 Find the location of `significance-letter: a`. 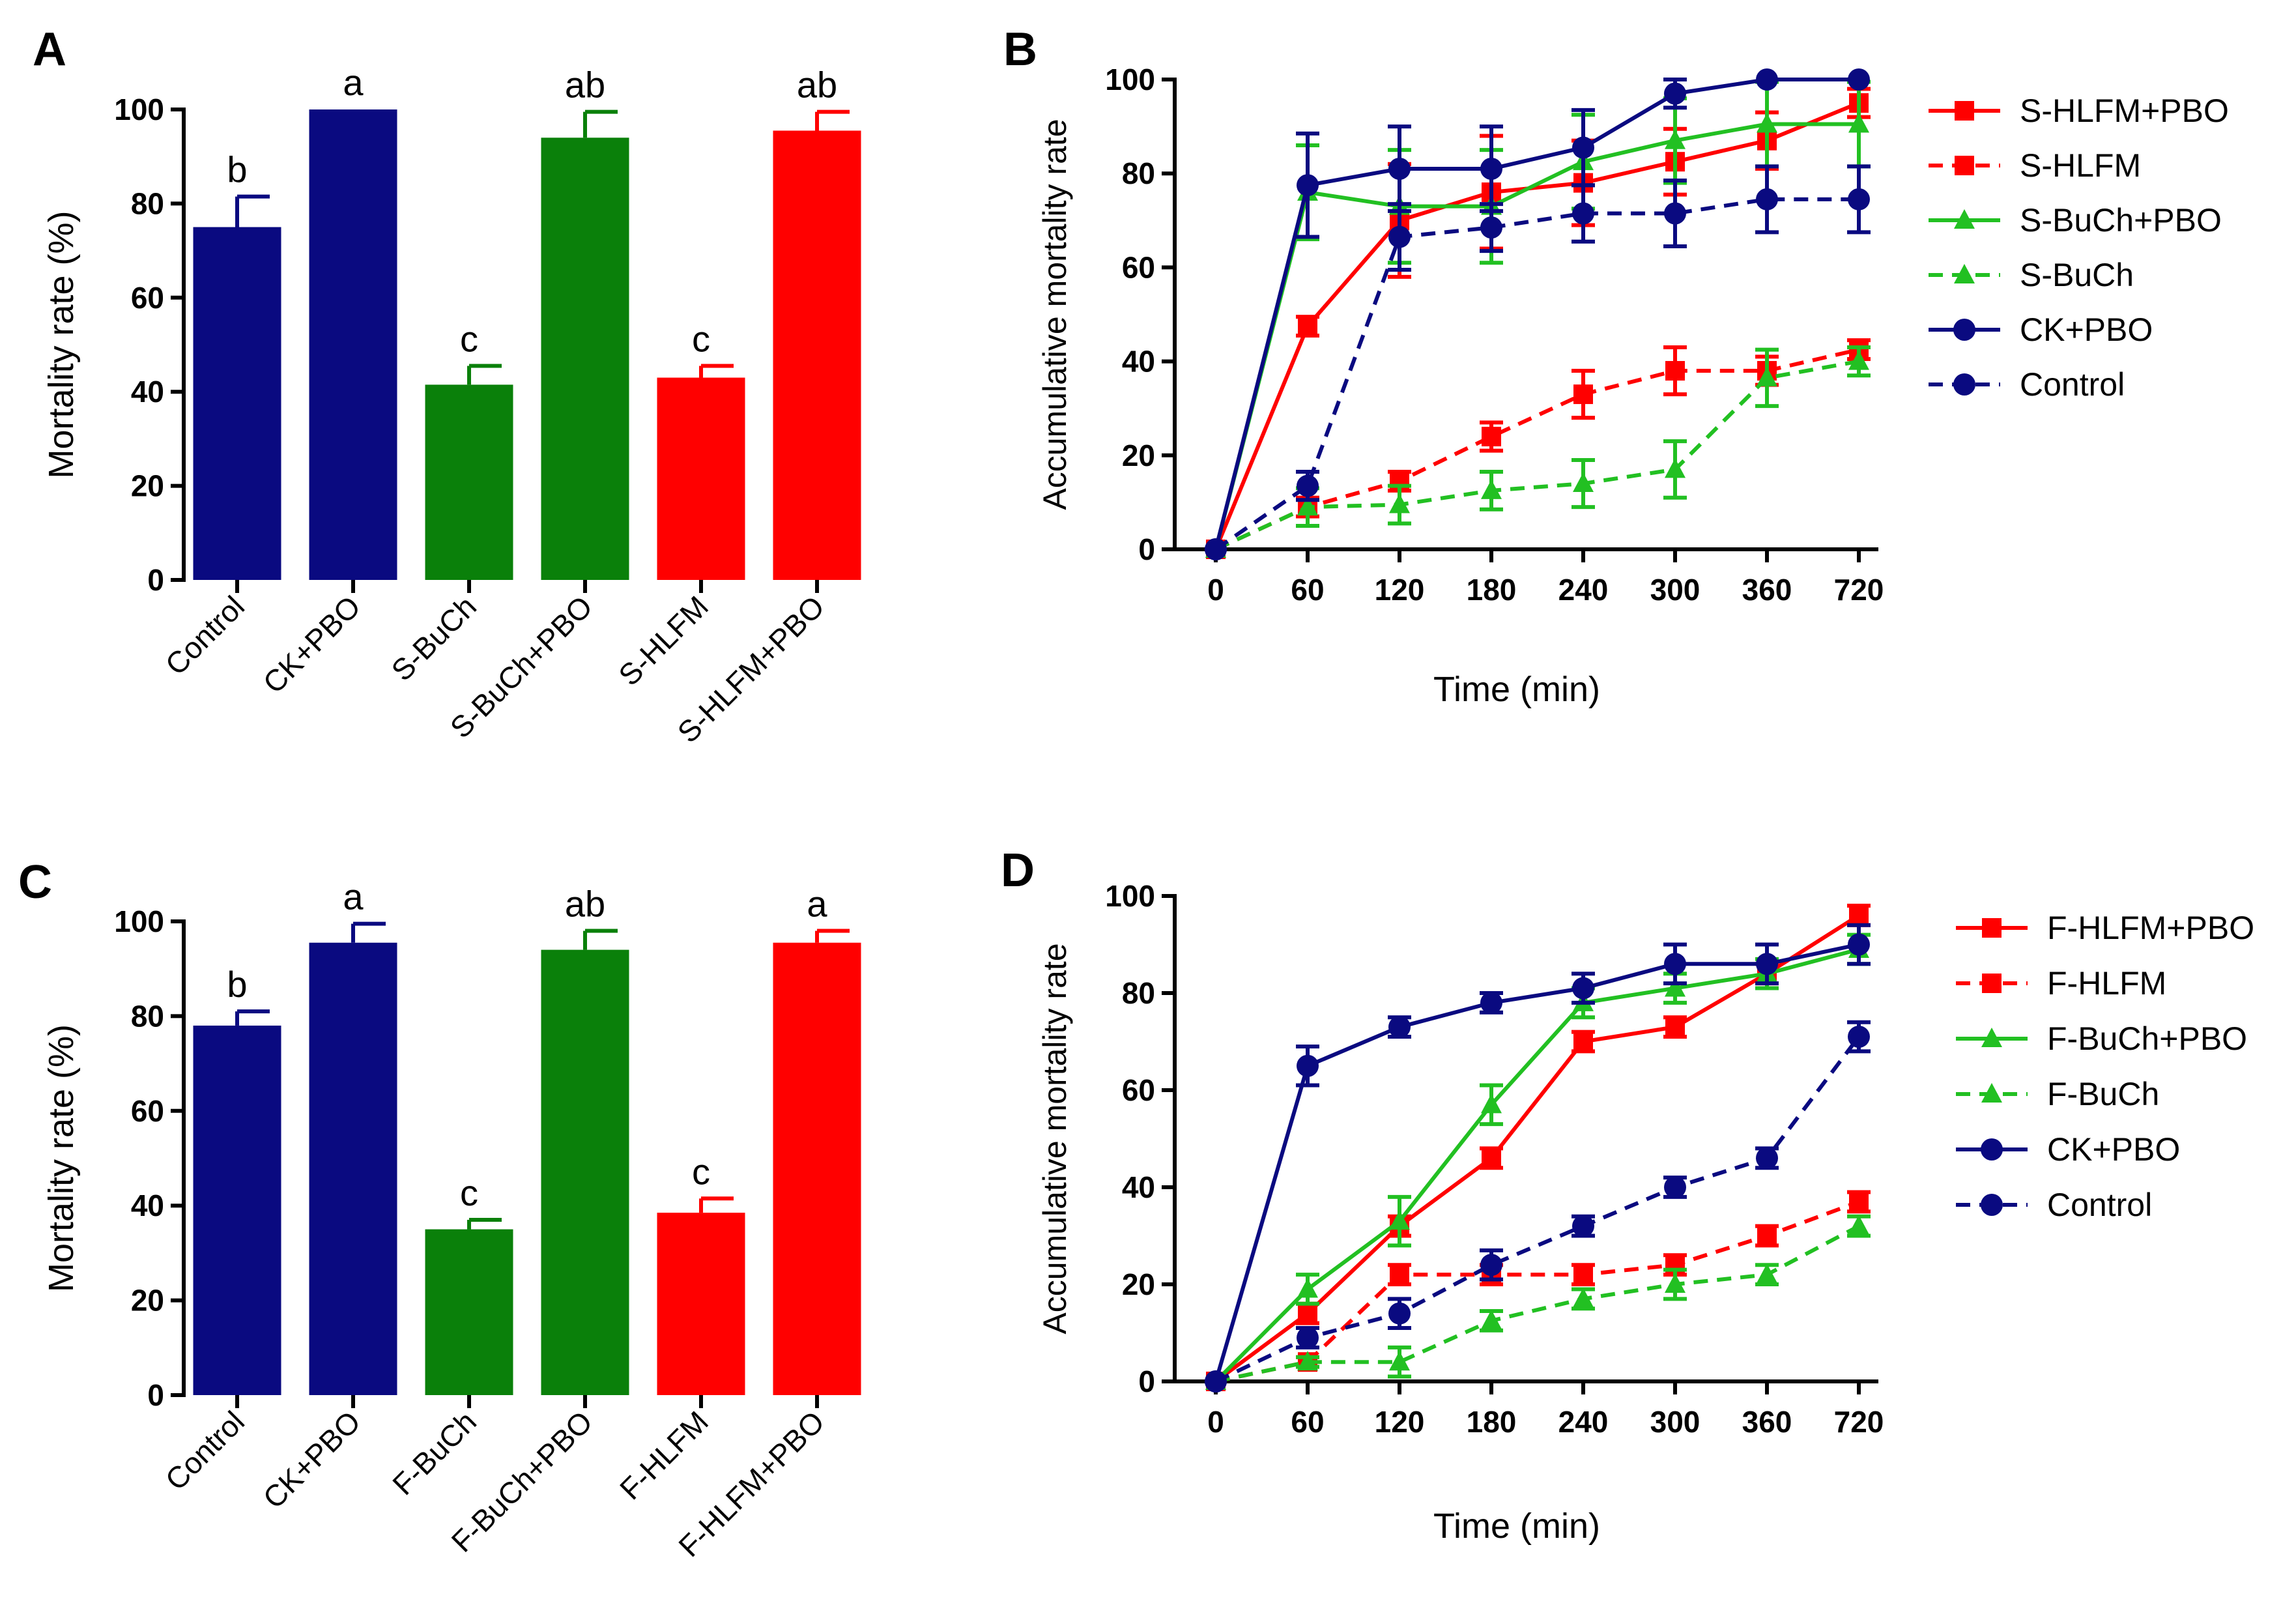

significance-letter: a is located at coordinates (353, 896).